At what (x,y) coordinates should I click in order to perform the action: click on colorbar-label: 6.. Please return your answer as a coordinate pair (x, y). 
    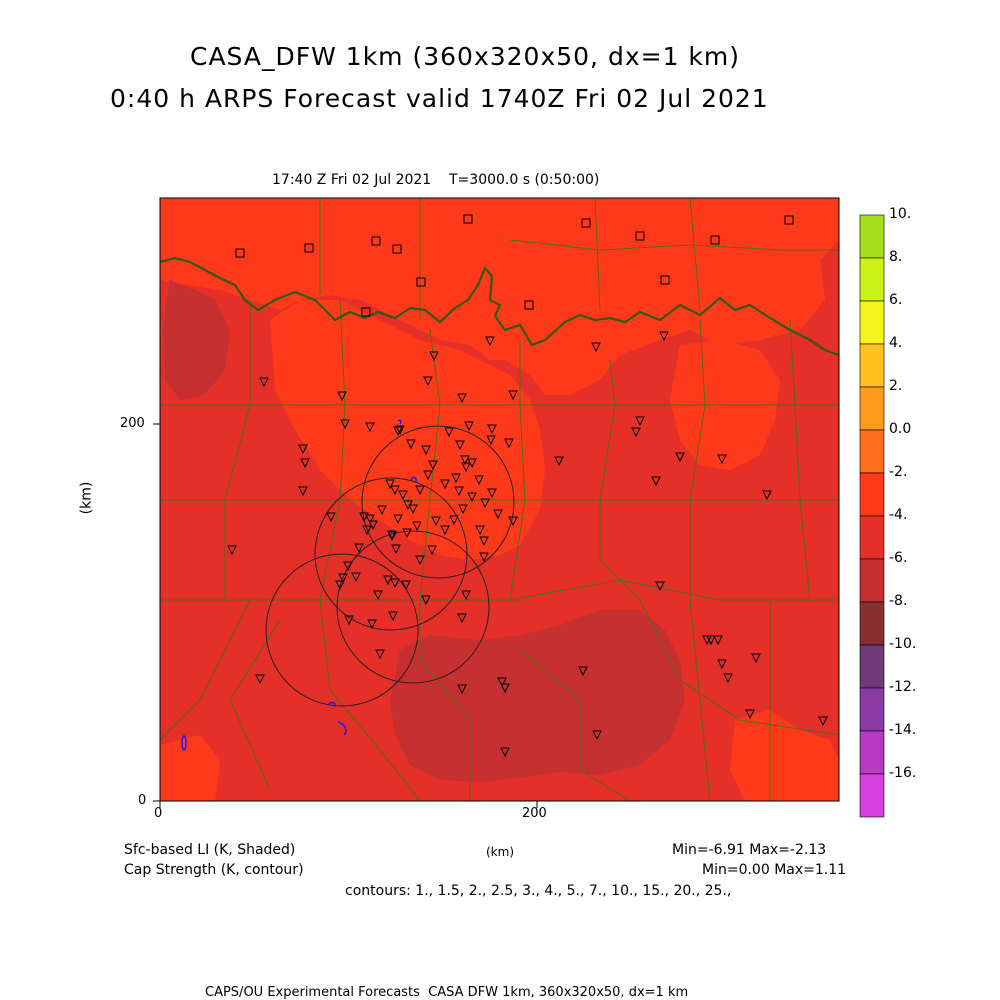
    Looking at the image, I should click on (896, 300).